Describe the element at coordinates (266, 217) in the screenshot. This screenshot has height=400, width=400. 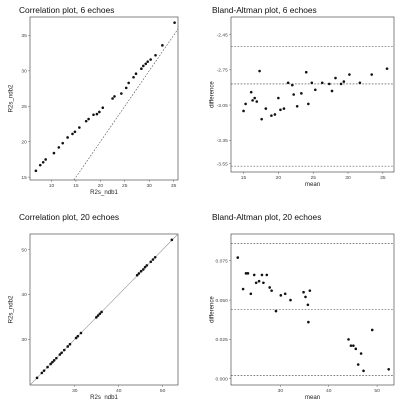
I see `panel-title: Bland-Altman plot, 20 echoes` at that location.